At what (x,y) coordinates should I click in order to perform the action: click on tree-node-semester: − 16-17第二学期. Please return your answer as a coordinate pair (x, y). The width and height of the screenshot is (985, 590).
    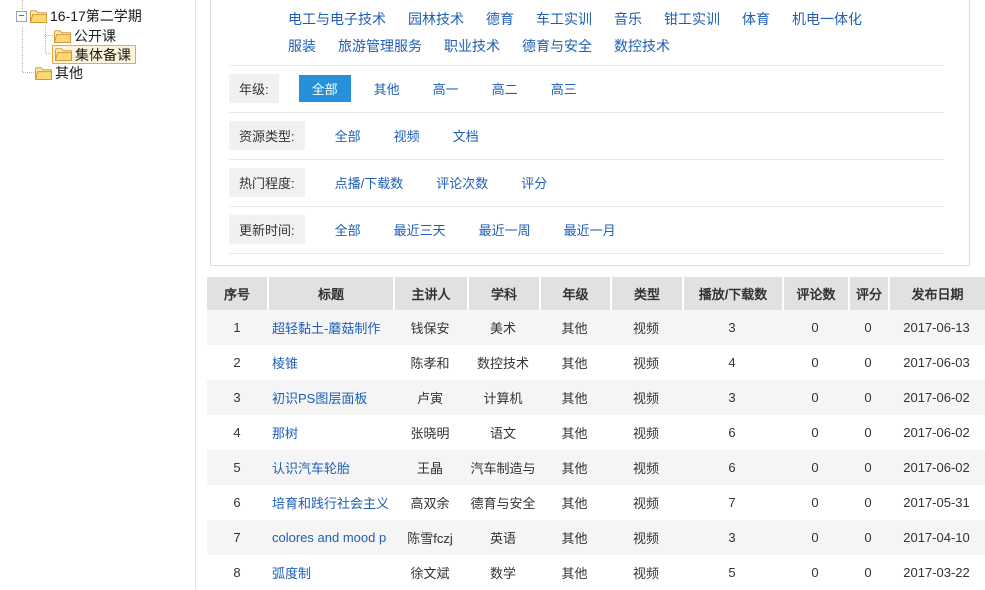
    Looking at the image, I should click on (79, 16).